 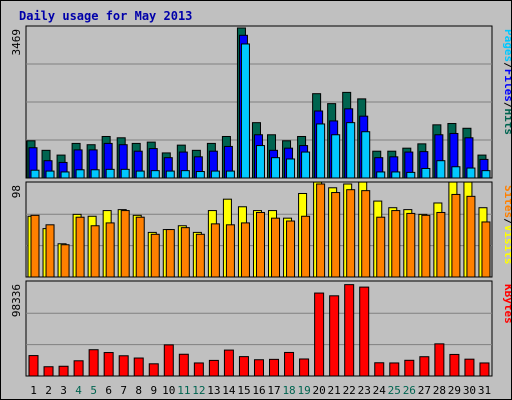 What do you see at coordinates (424, 390) in the screenshot?
I see `day-label: 27` at bounding box center [424, 390].